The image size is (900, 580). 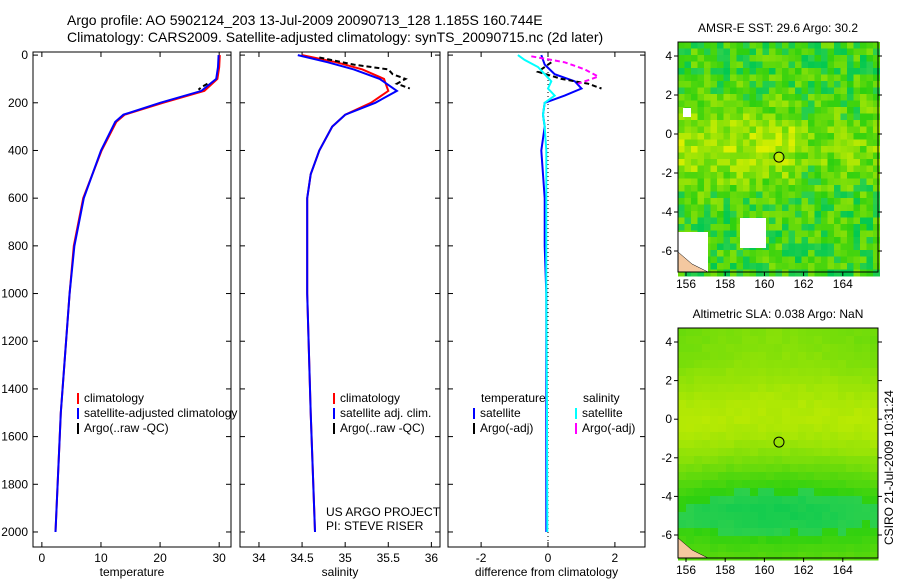 What do you see at coordinates (843, 570) in the screenshot?
I see `map-x-tick-label: 164` at bounding box center [843, 570].